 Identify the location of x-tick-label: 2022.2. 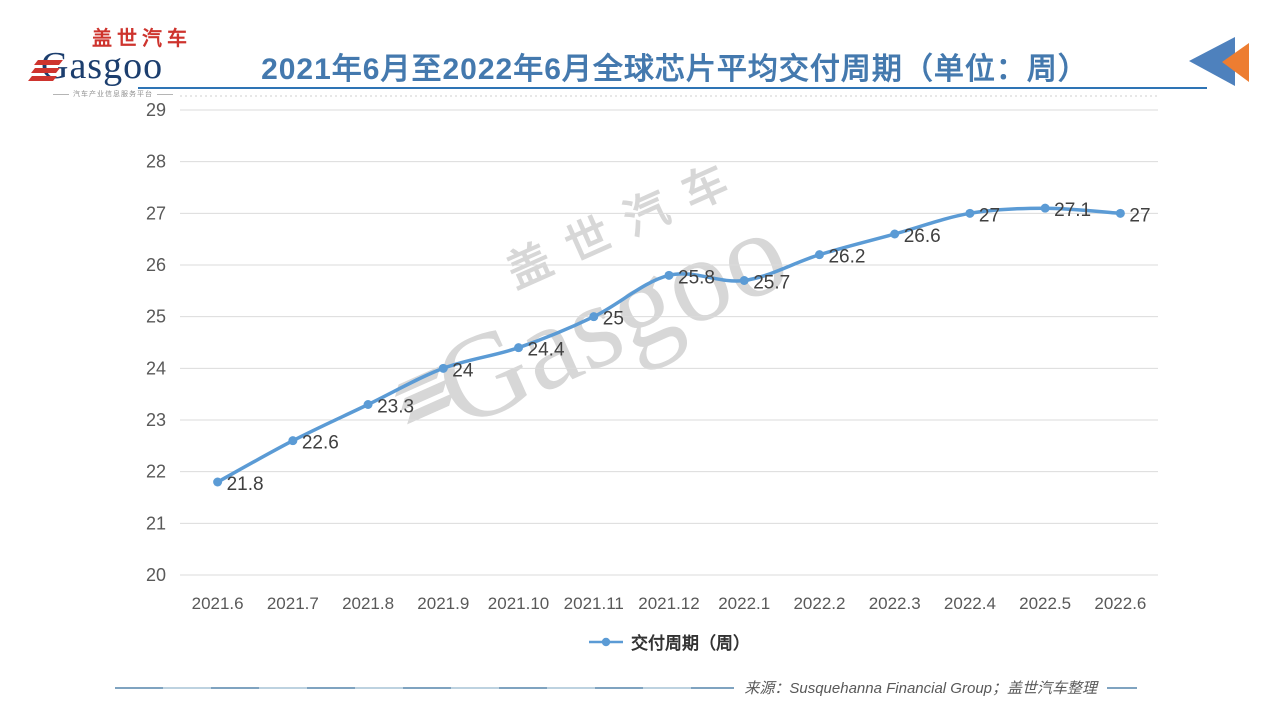
(819, 603).